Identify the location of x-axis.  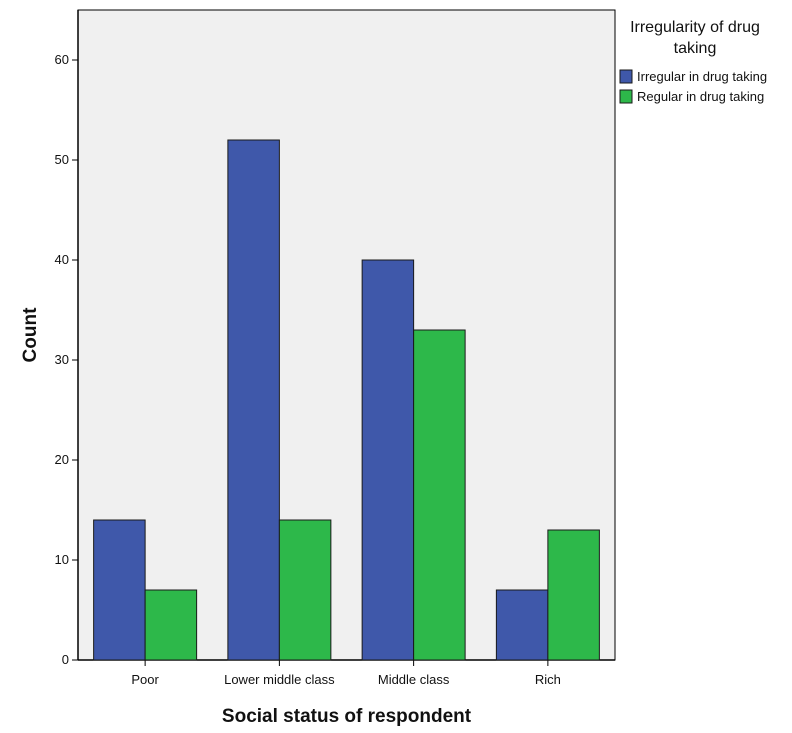
(346, 662).